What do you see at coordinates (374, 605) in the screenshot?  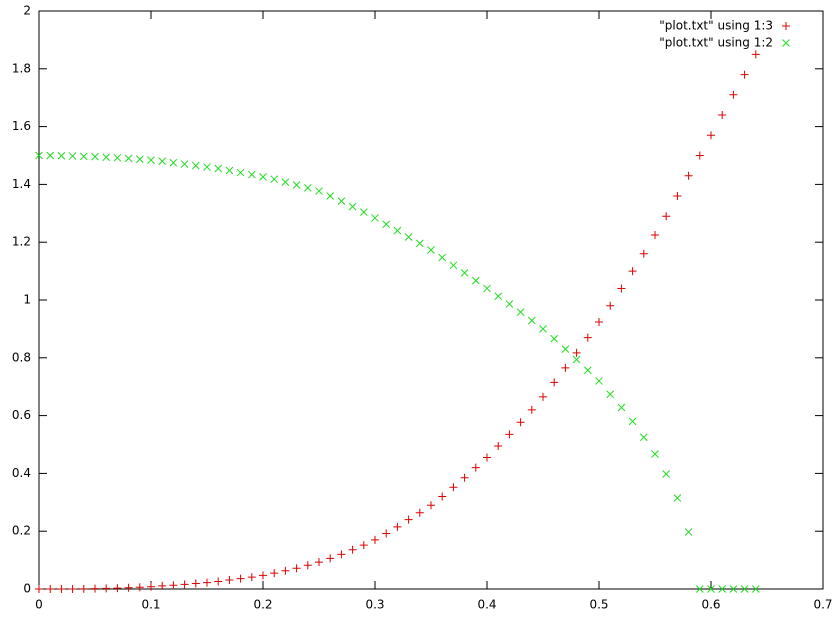 I see `x-tick-label: 0.3` at bounding box center [374, 605].